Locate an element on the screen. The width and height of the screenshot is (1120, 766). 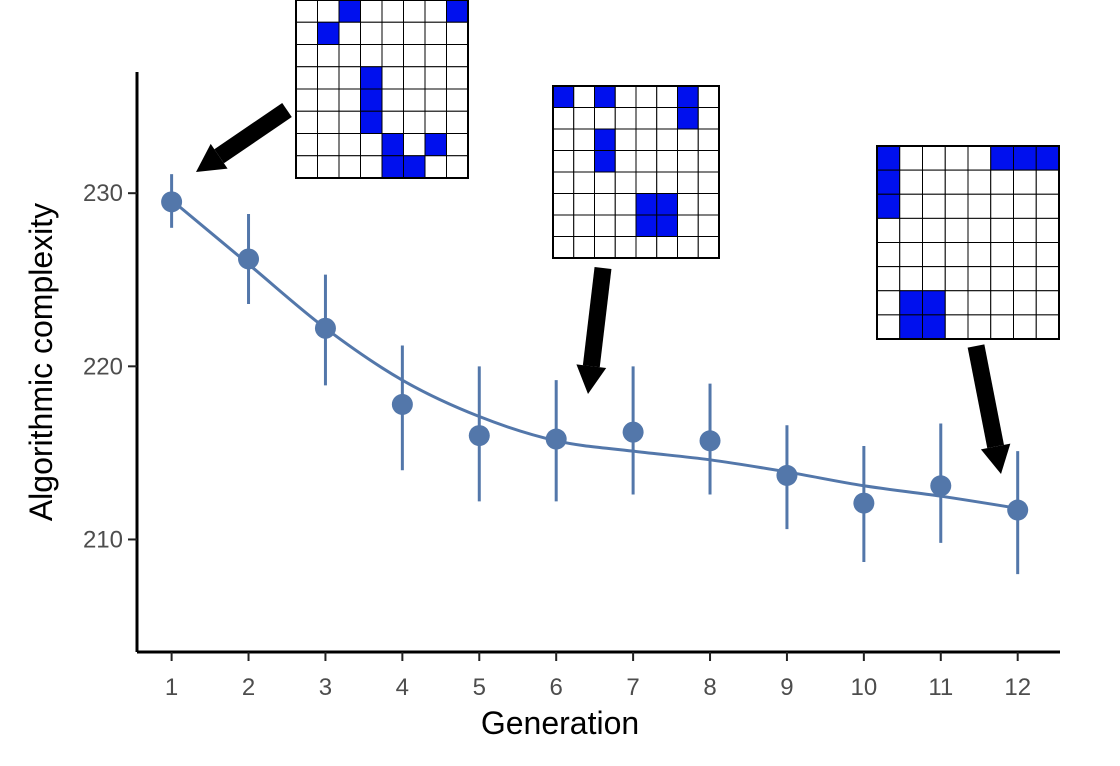
arrow-shaft is located at coordinates (597, 317).